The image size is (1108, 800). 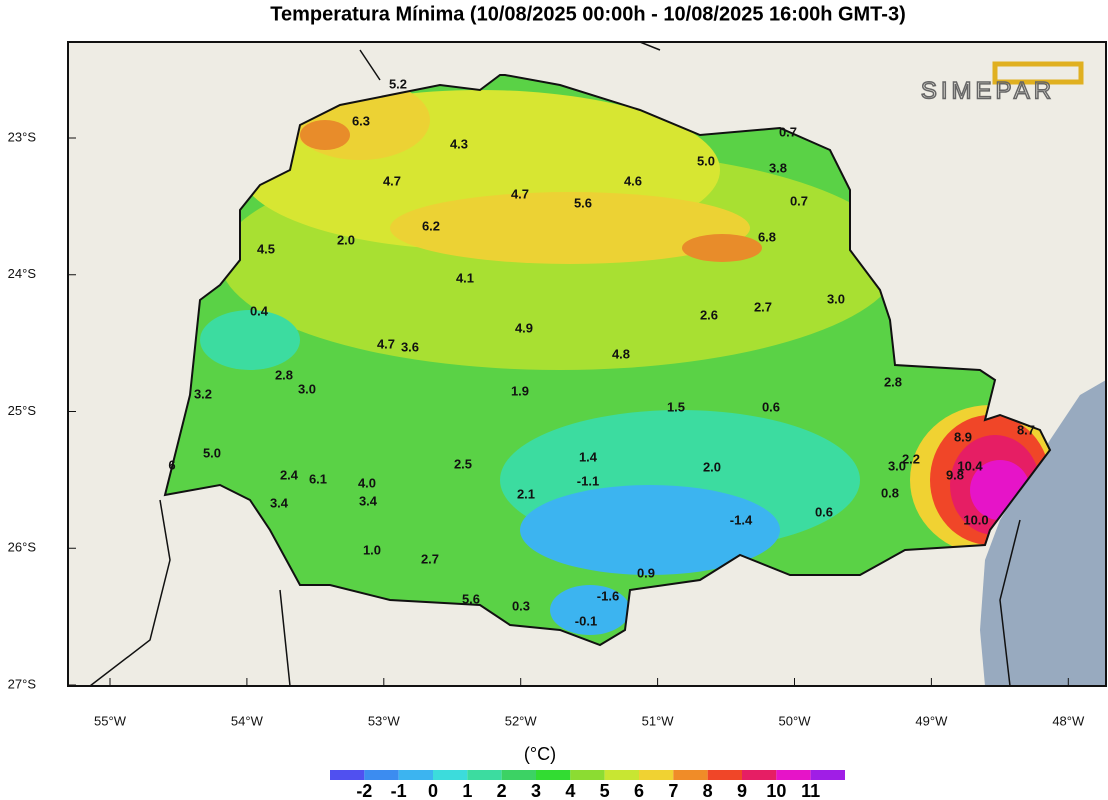 What do you see at coordinates (410, 346) in the screenshot?
I see `station-value: 3.6` at bounding box center [410, 346].